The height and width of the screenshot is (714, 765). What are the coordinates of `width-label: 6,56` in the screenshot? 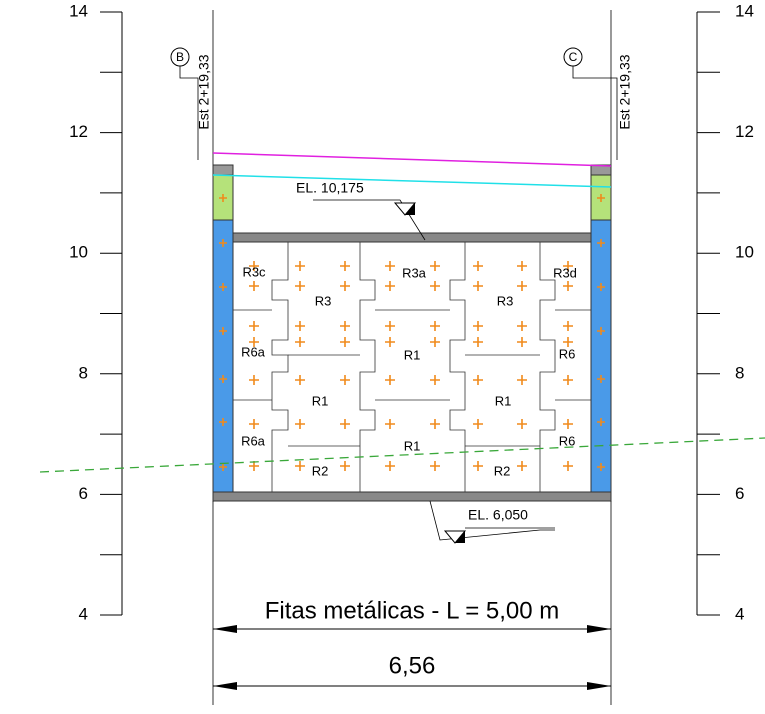 It's located at (412, 665).